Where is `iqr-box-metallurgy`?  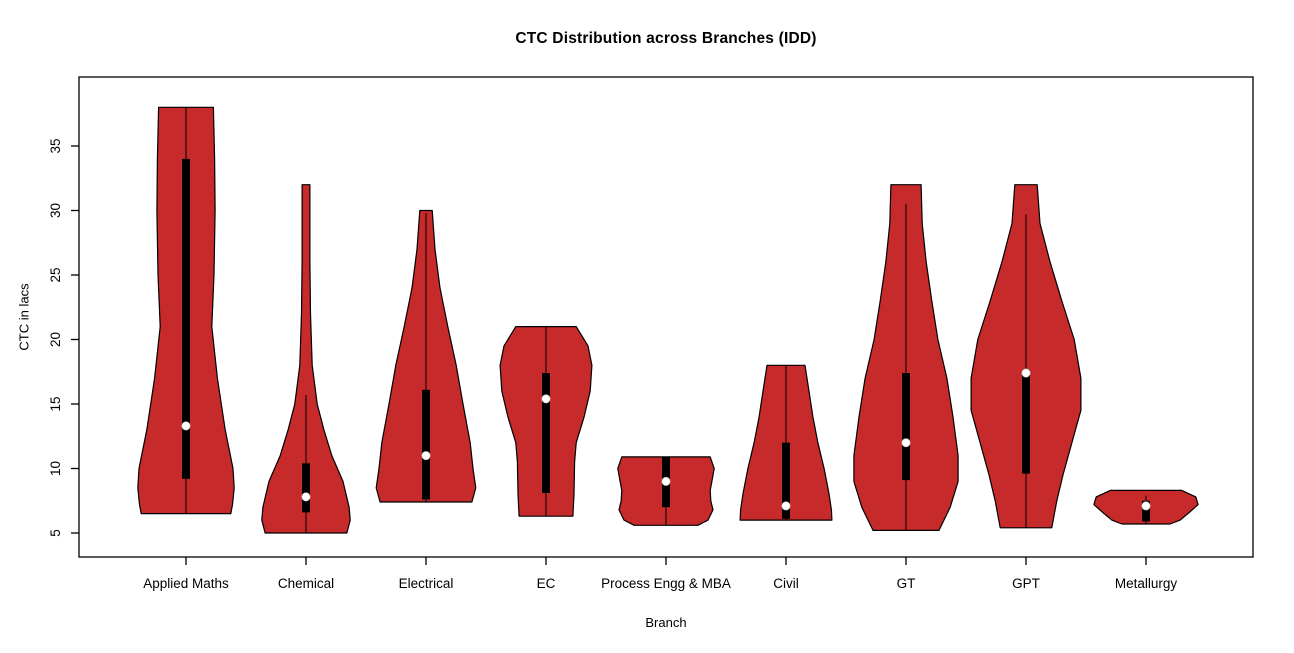 iqr-box-metallurgy is located at coordinates (1146, 511).